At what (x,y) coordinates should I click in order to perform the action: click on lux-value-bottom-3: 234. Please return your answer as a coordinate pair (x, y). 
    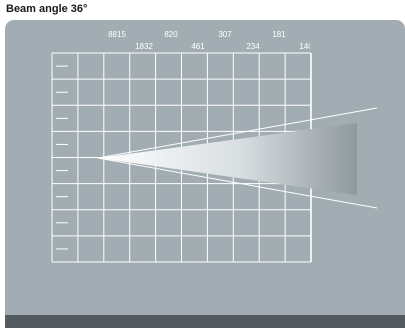
    Looking at the image, I should click on (253, 46).